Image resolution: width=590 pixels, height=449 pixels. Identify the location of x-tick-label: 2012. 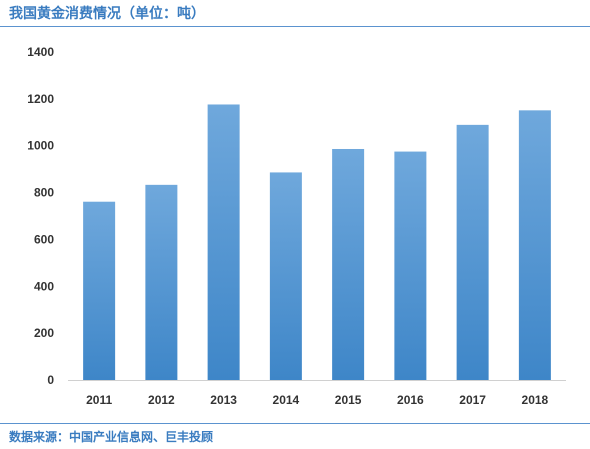
(161, 400).